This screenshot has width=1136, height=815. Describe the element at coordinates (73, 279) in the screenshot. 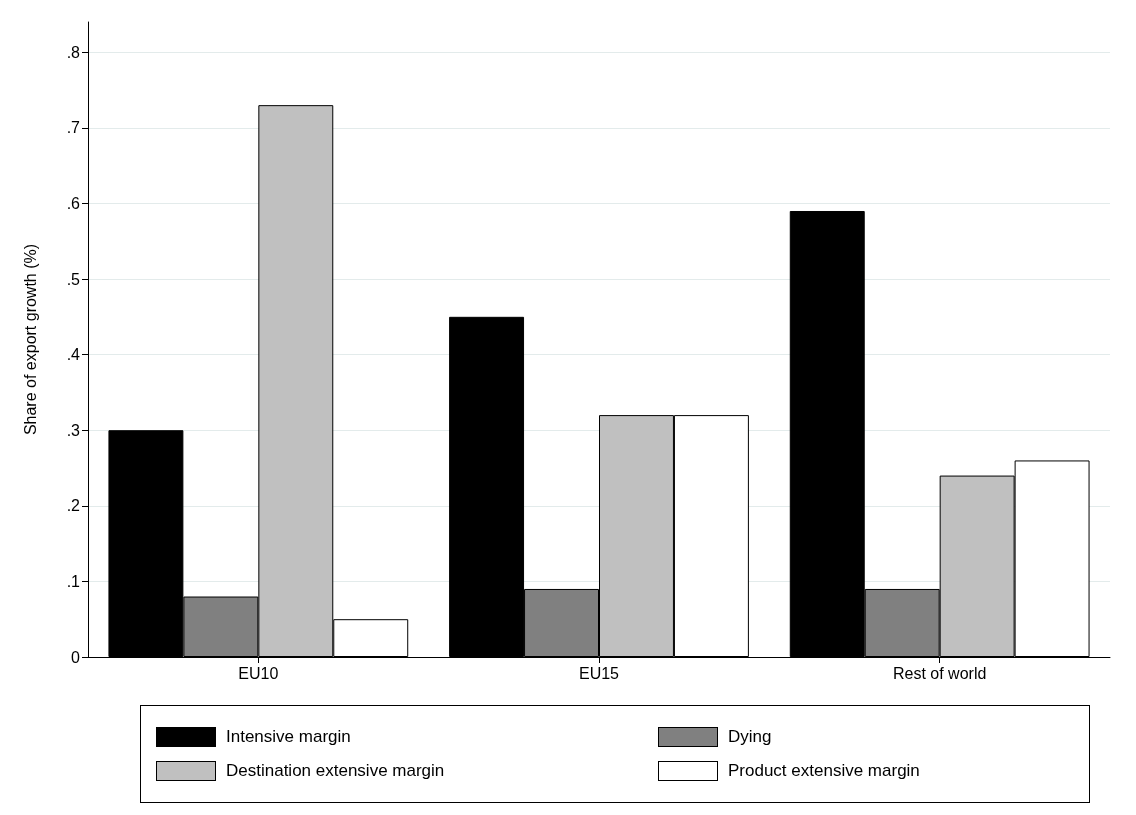

I see `y-tick-label: .5` at that location.